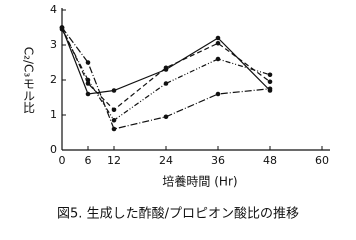 The image size is (356, 240). I want to click on y-tick-label: 0, so click(53, 149).